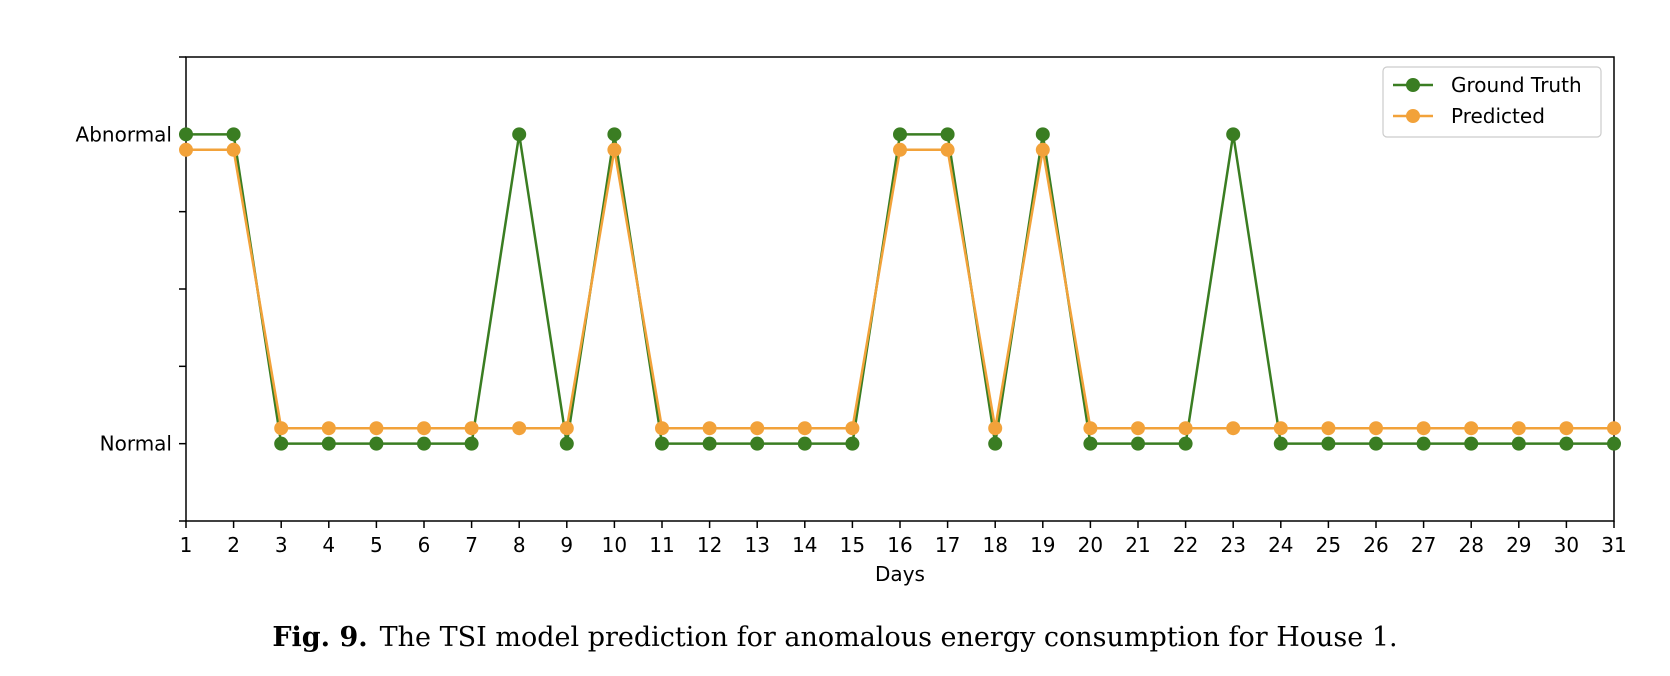 Image resolution: width=1670 pixels, height=676 pixels. Describe the element at coordinates (1375, 545) in the screenshot. I see `x-tick-label: 26` at that location.